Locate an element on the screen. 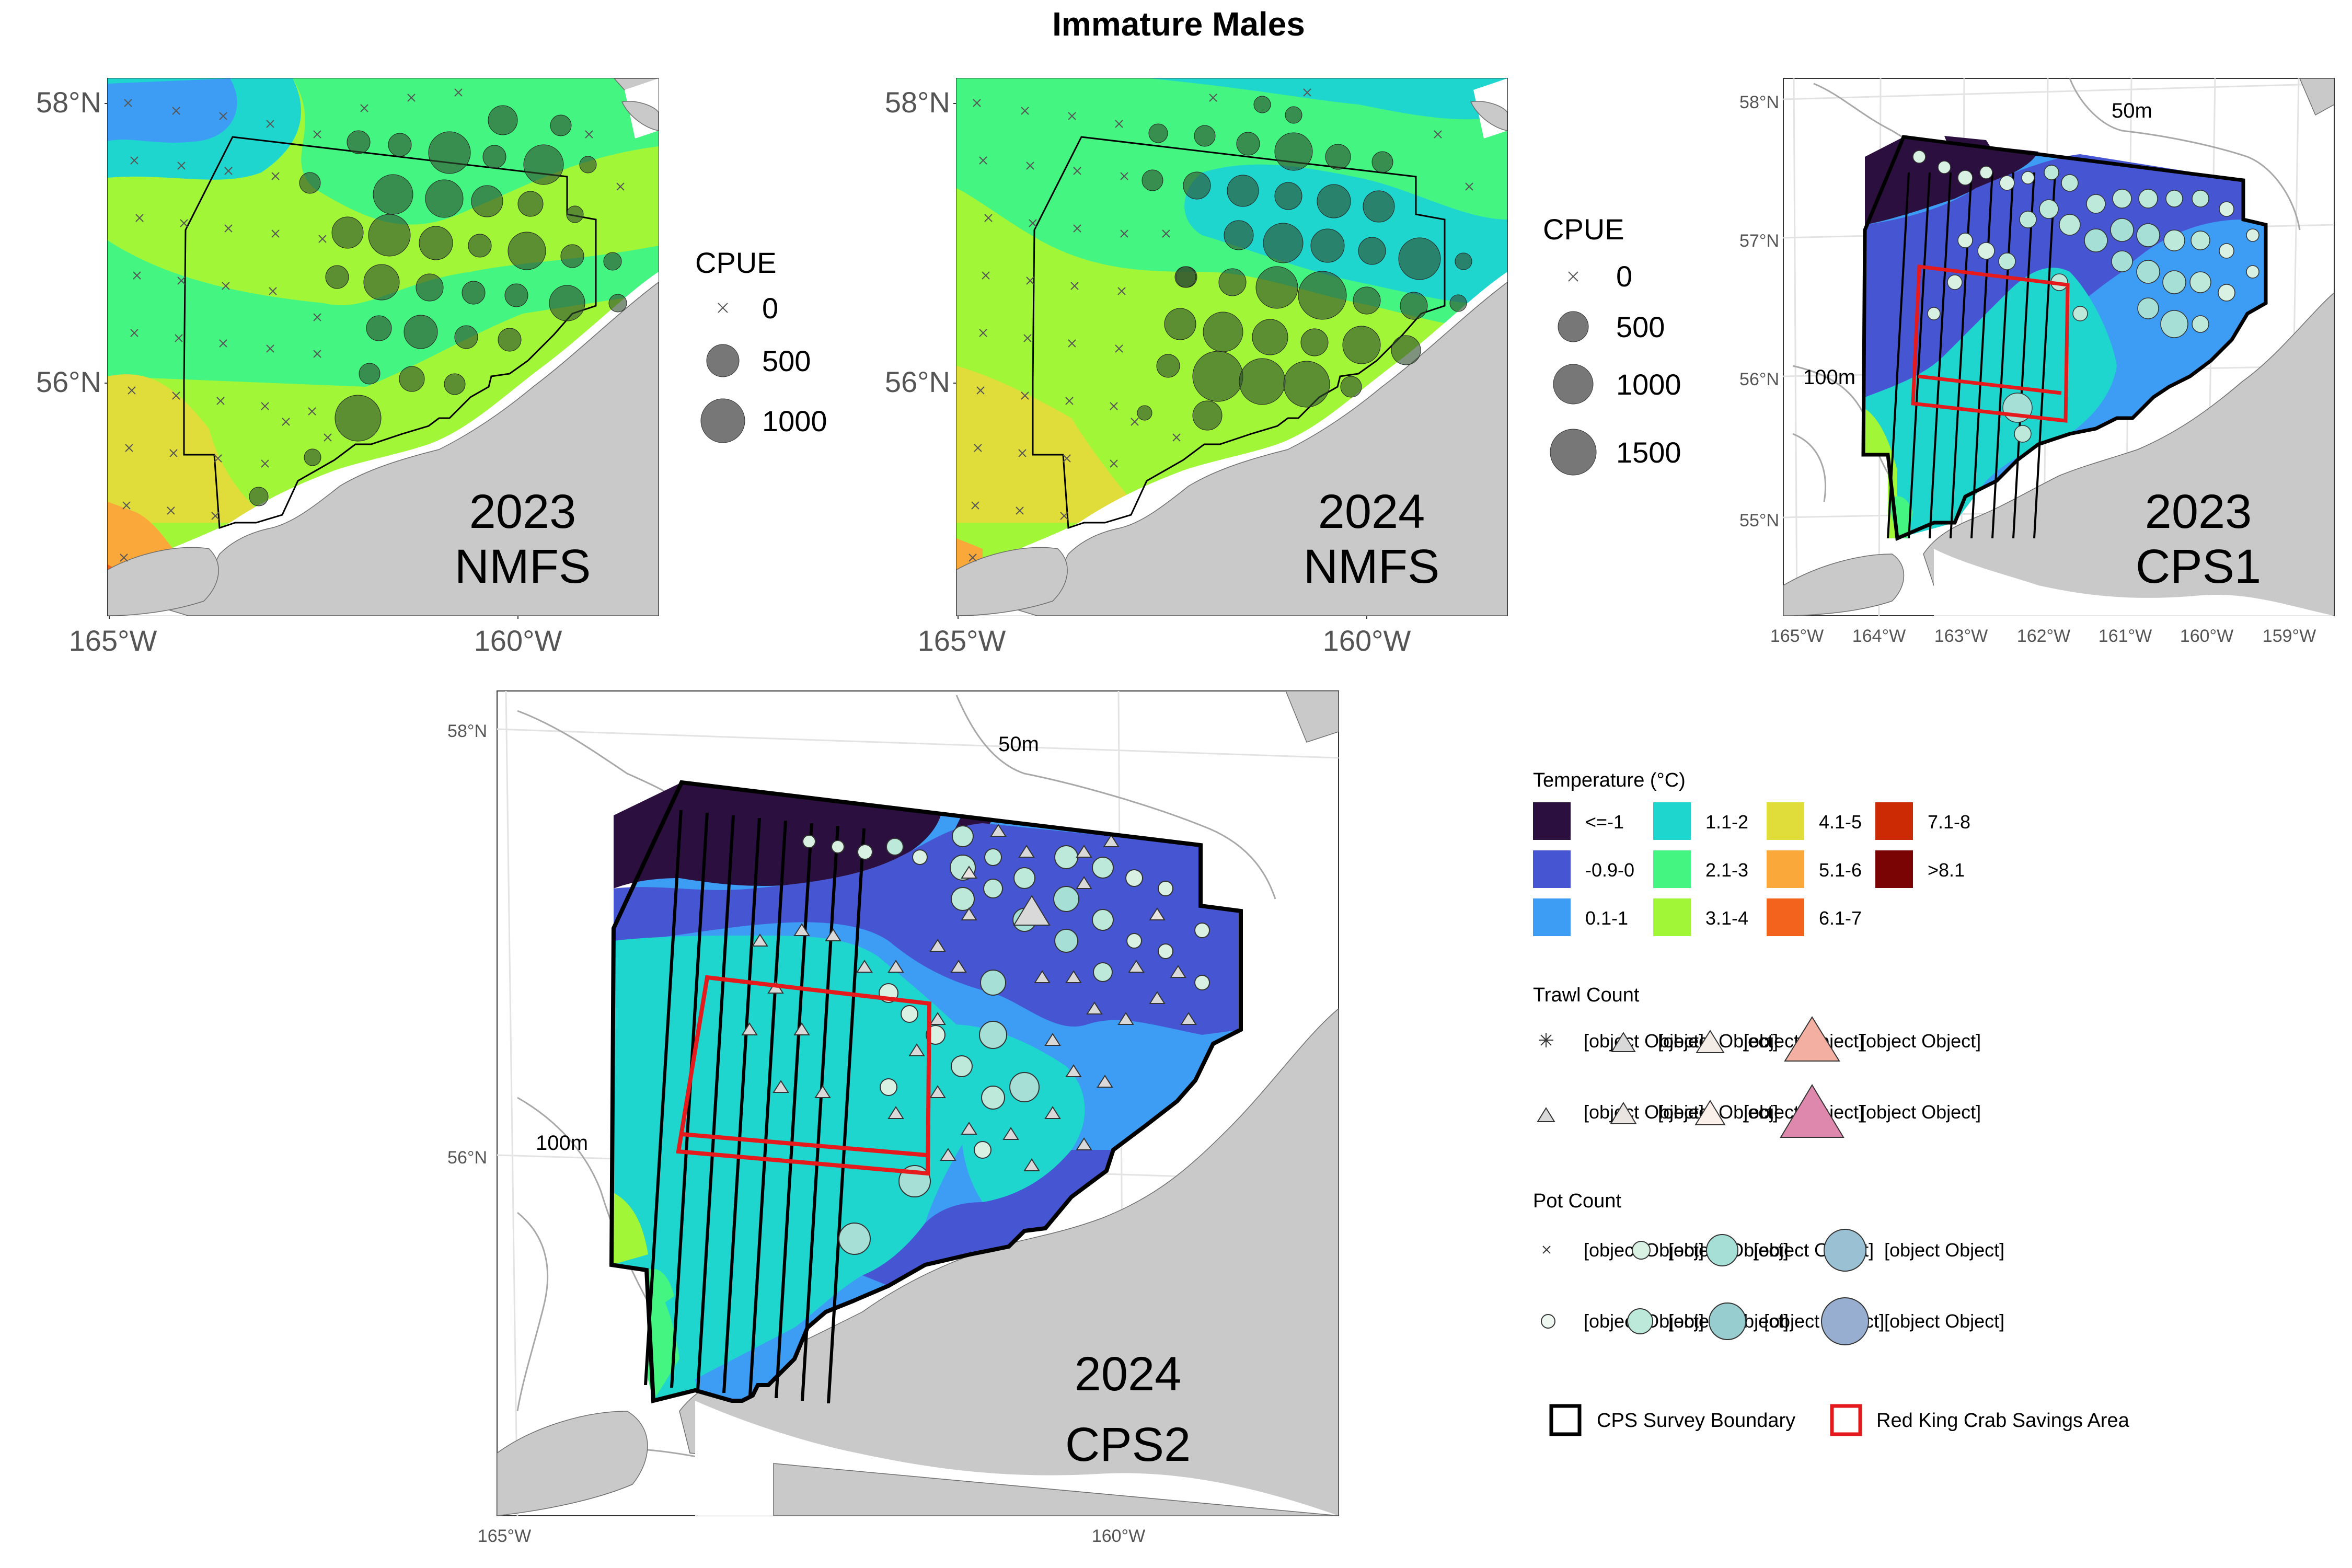  figure-title: Immature Males is located at coordinates (1178, 24).